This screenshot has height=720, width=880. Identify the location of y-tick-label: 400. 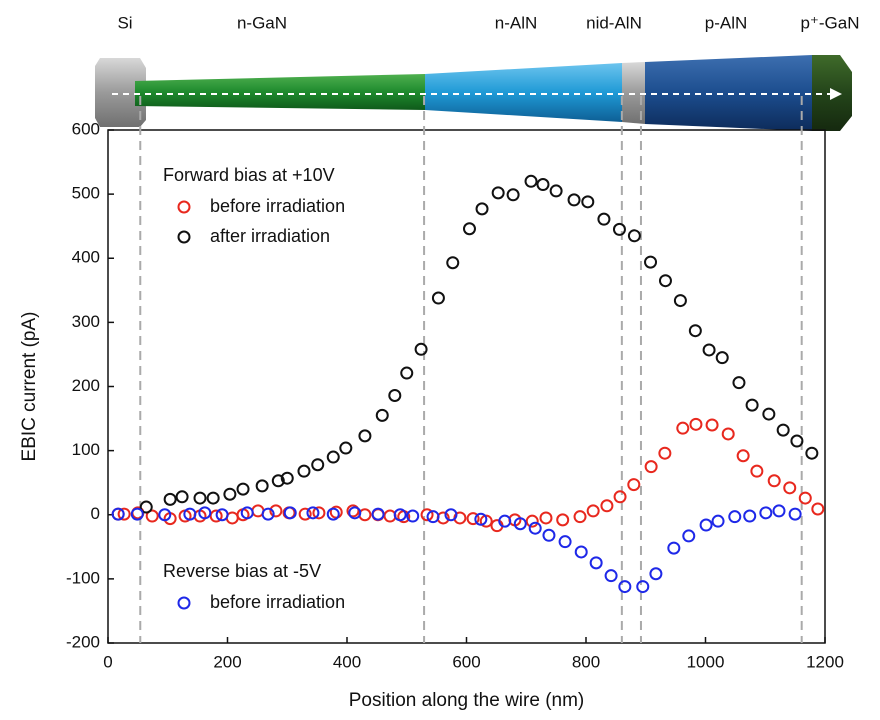
(86, 257).